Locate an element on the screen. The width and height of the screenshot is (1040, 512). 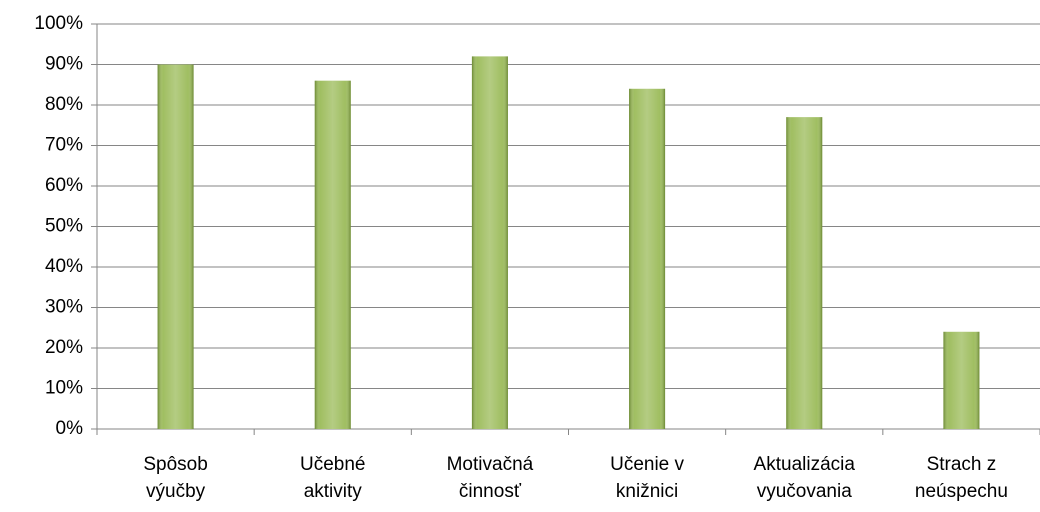
y-tick-label: 70% is located at coordinates (64, 145).